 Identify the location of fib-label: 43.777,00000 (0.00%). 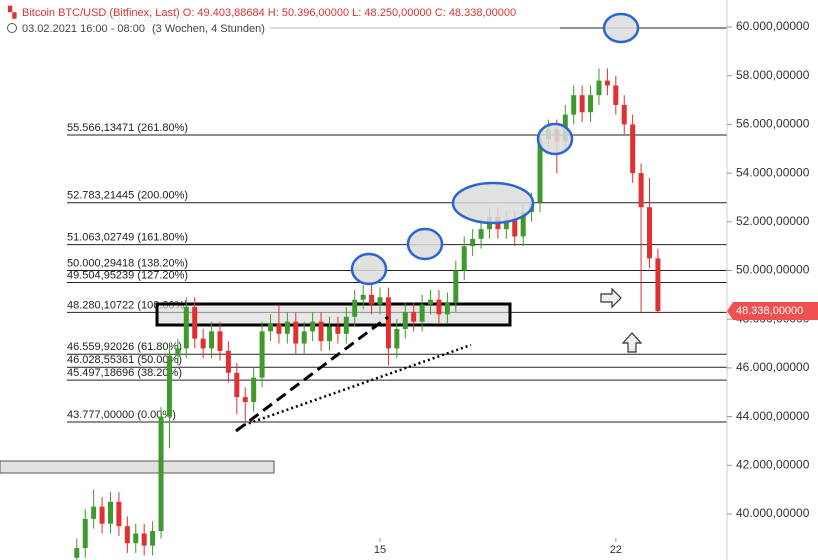
(121, 415).